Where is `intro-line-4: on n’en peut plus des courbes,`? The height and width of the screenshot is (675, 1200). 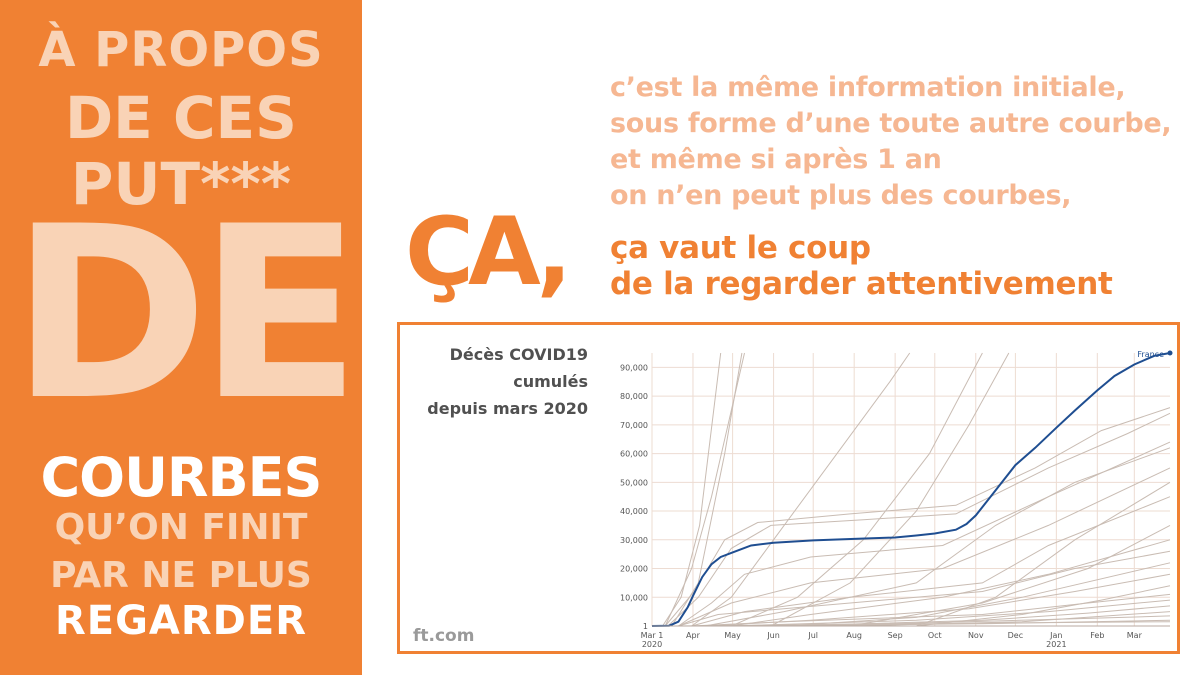
intro-line-4: on n’en peut plus des courbes, is located at coordinates (841, 195).